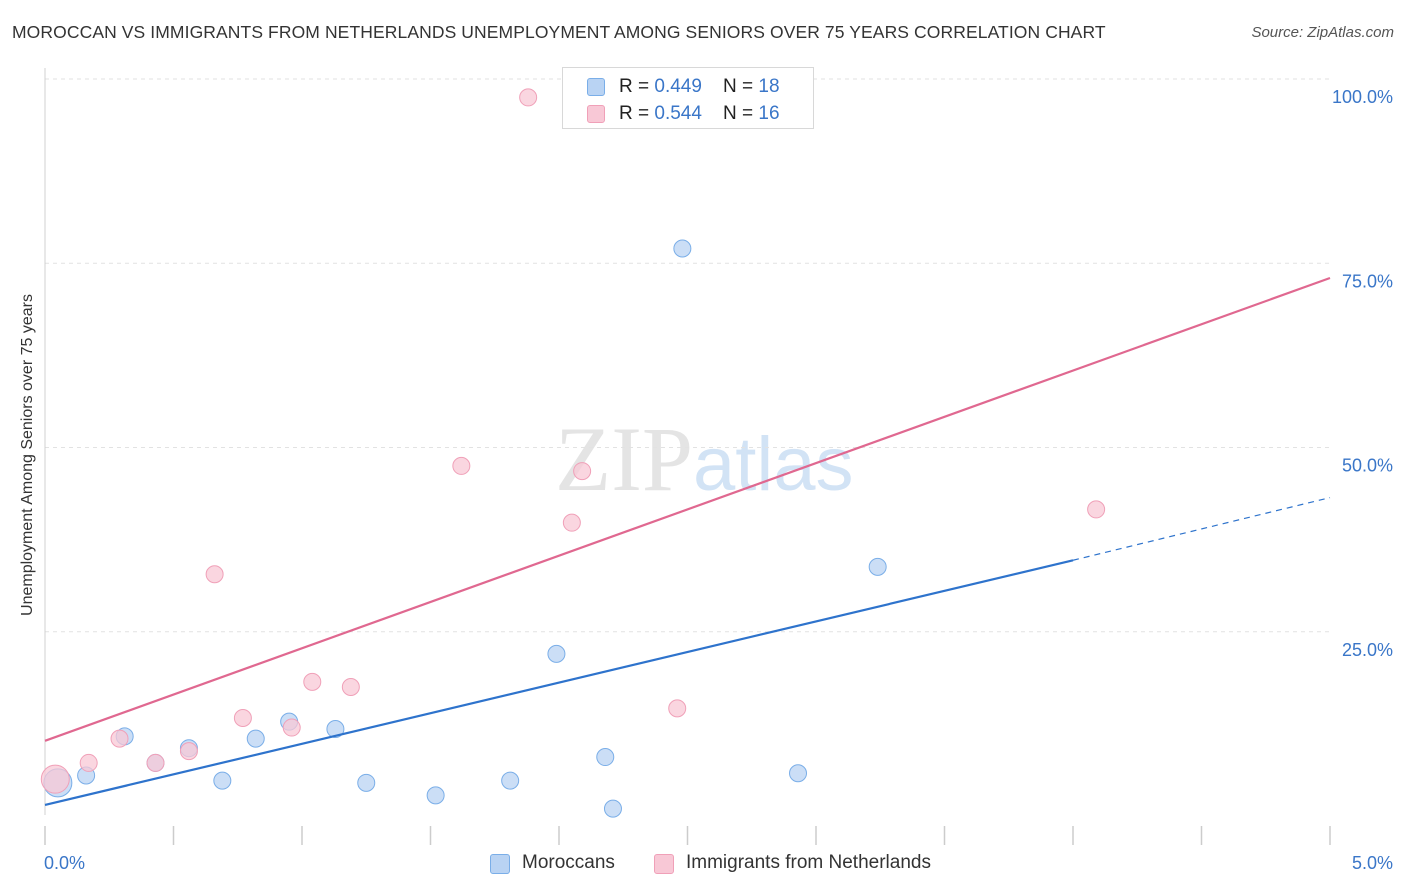 The height and width of the screenshot is (892, 1406). Describe the element at coordinates (678, 113) in the screenshot. I see `legend-r-netherlands: 0.544` at that location.